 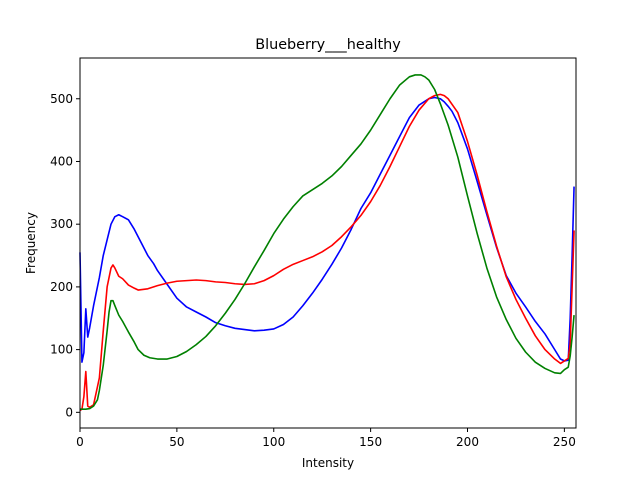 I want to click on x-tick-label: 250, so click(x=564, y=442).